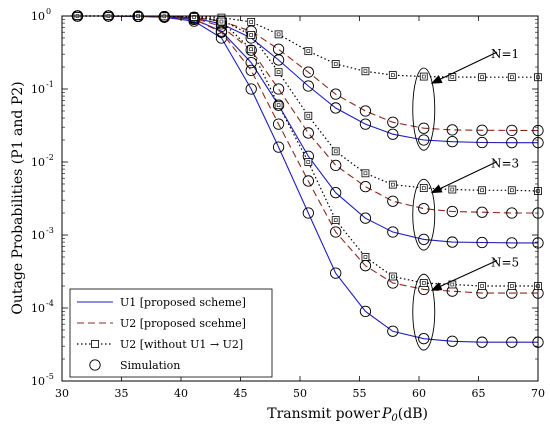 This screenshot has height=442, width=550. I want to click on annotation-label: N=5, so click(505, 263).